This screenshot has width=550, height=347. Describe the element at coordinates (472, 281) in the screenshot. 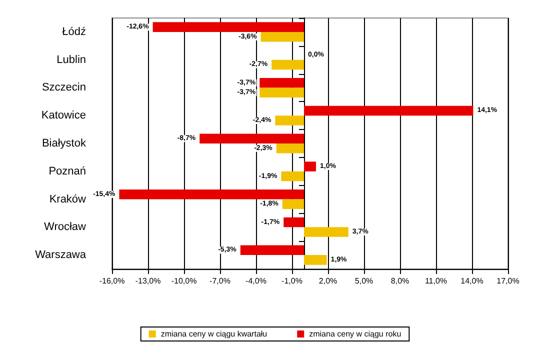

I see `x-tick-label: 14,0%` at that location.